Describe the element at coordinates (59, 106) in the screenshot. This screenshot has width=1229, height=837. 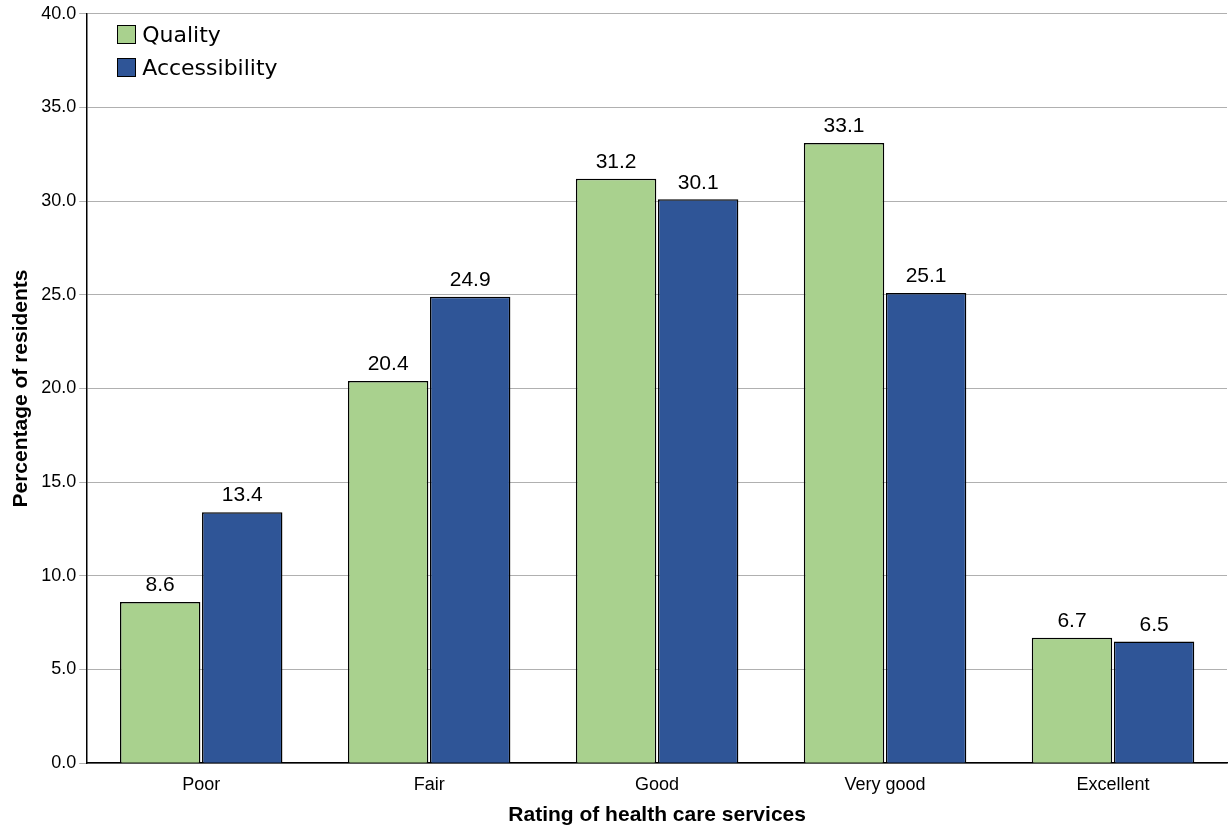
I see `y-tick-label: 35.0` at that location.